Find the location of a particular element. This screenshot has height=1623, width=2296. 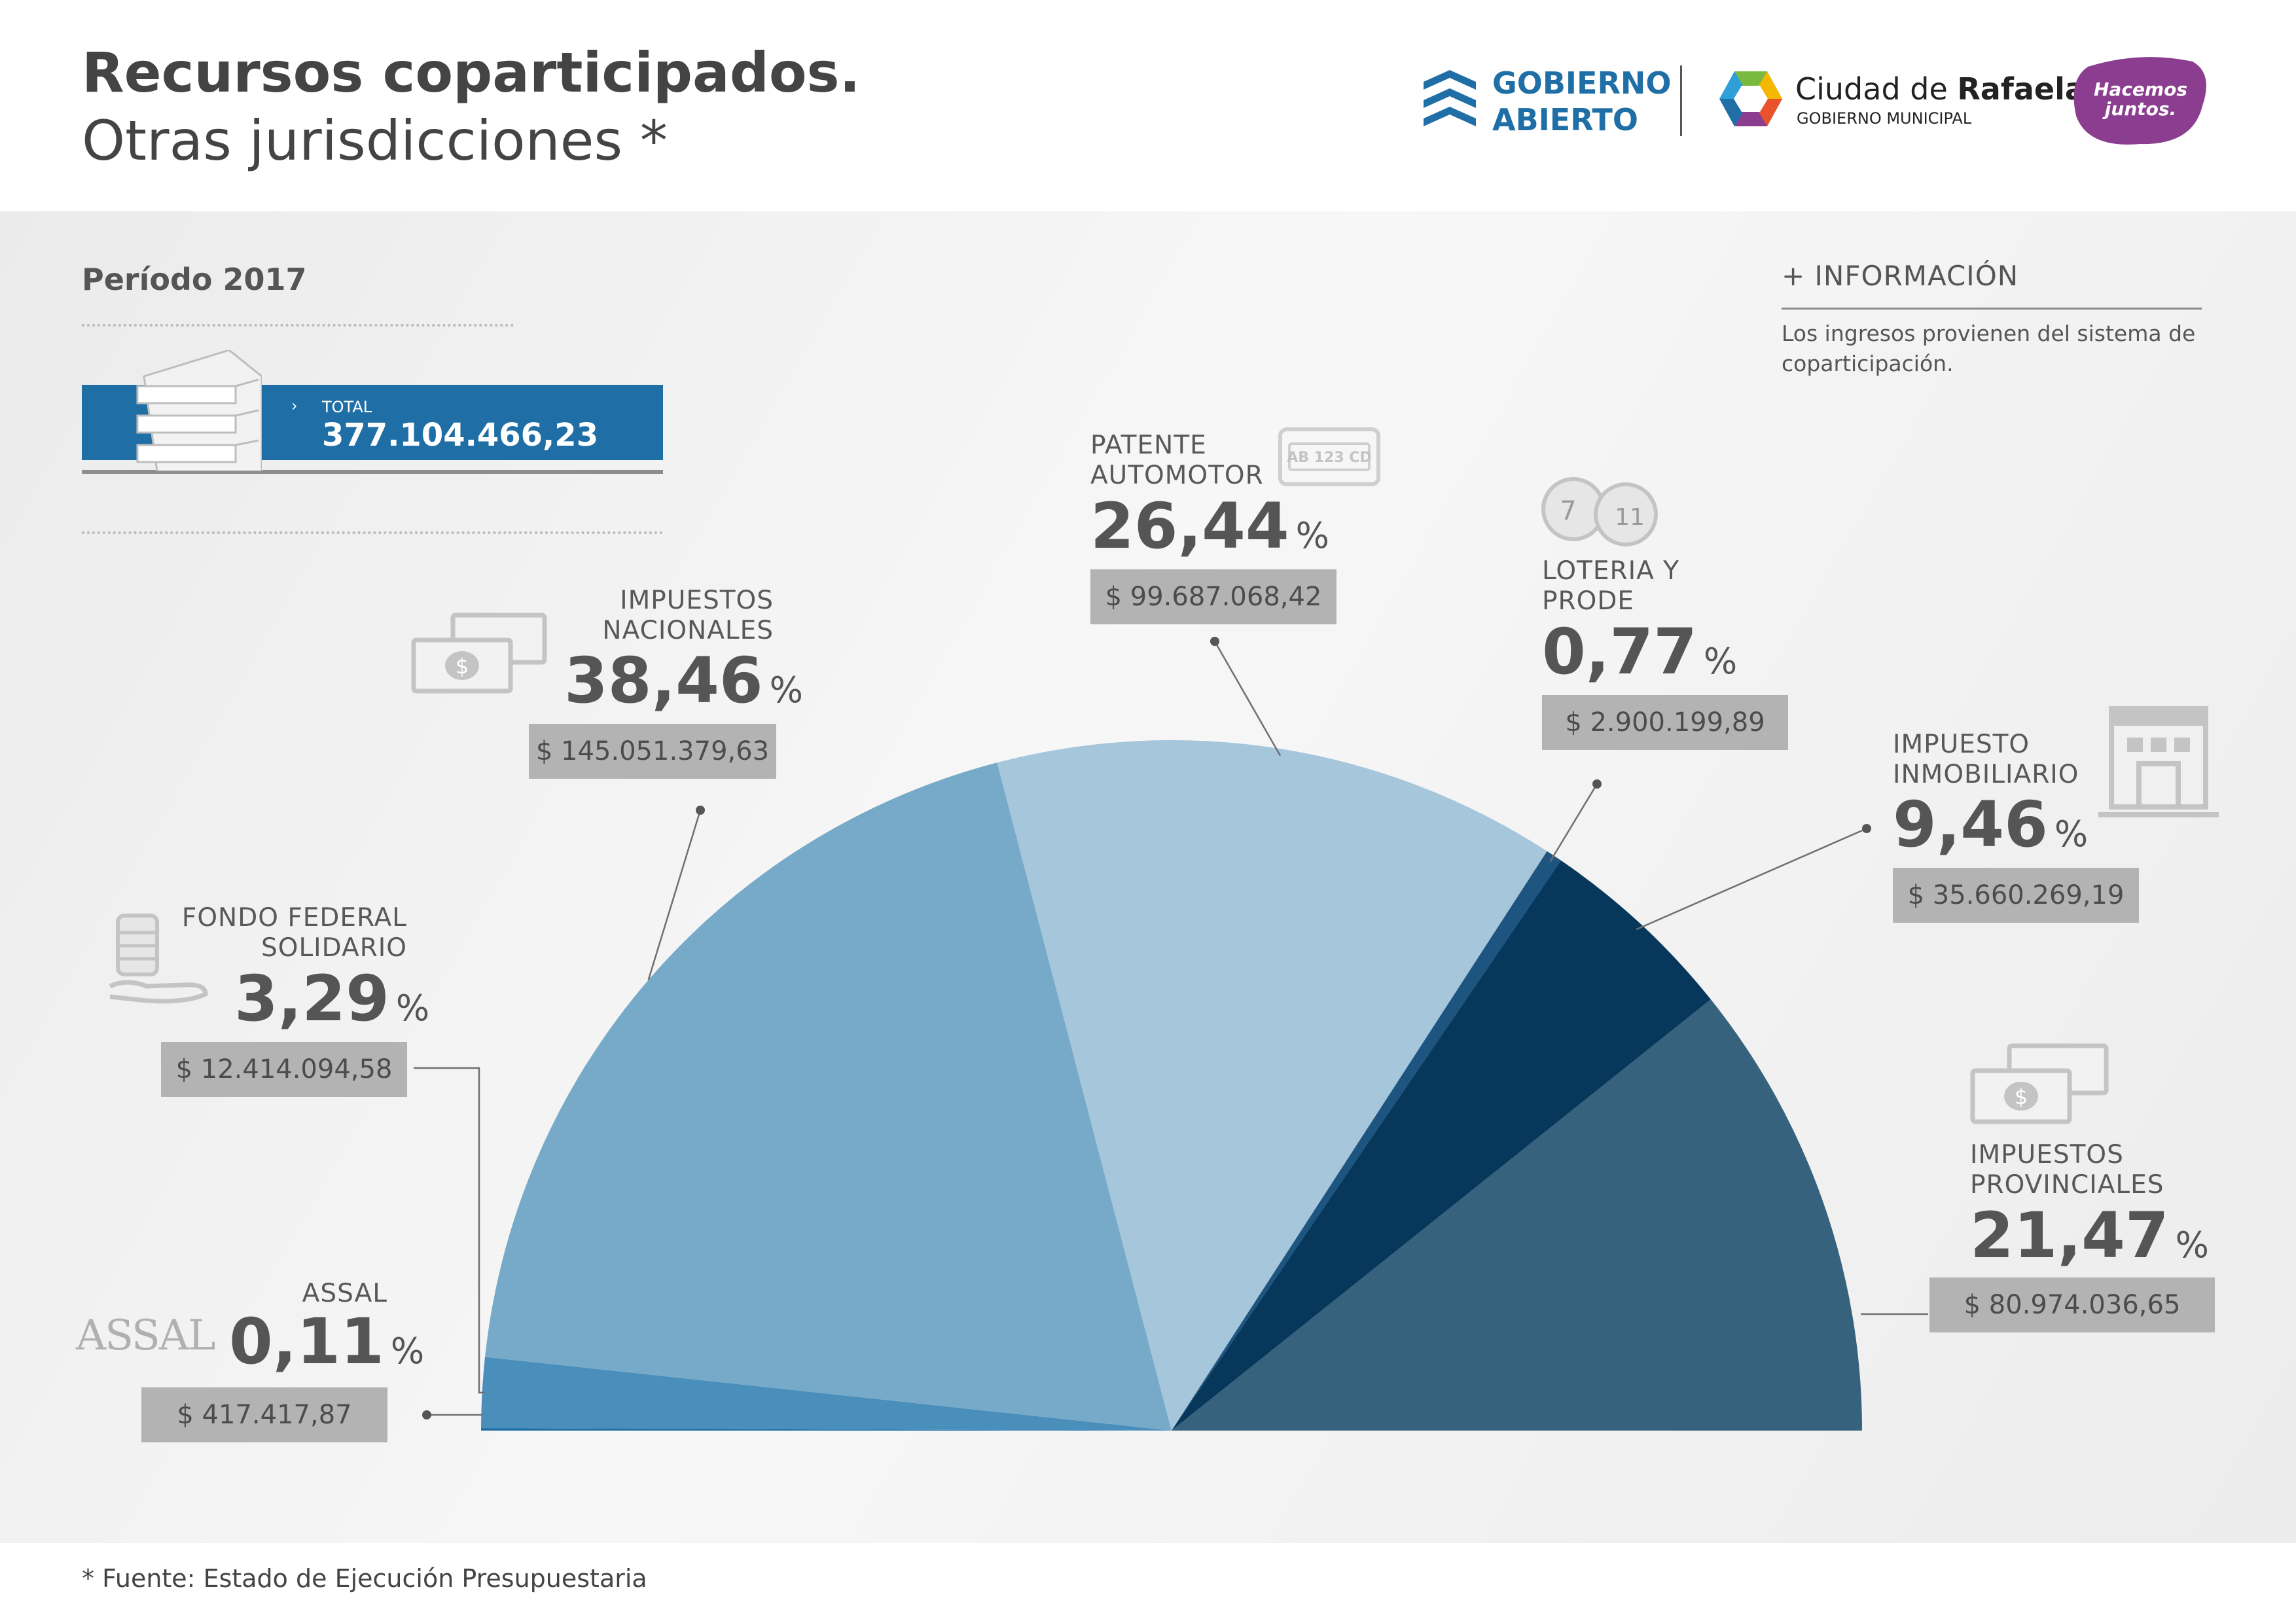

label-loteria-prode: LOTERIA Y PRODE is located at coordinates (1610, 586).